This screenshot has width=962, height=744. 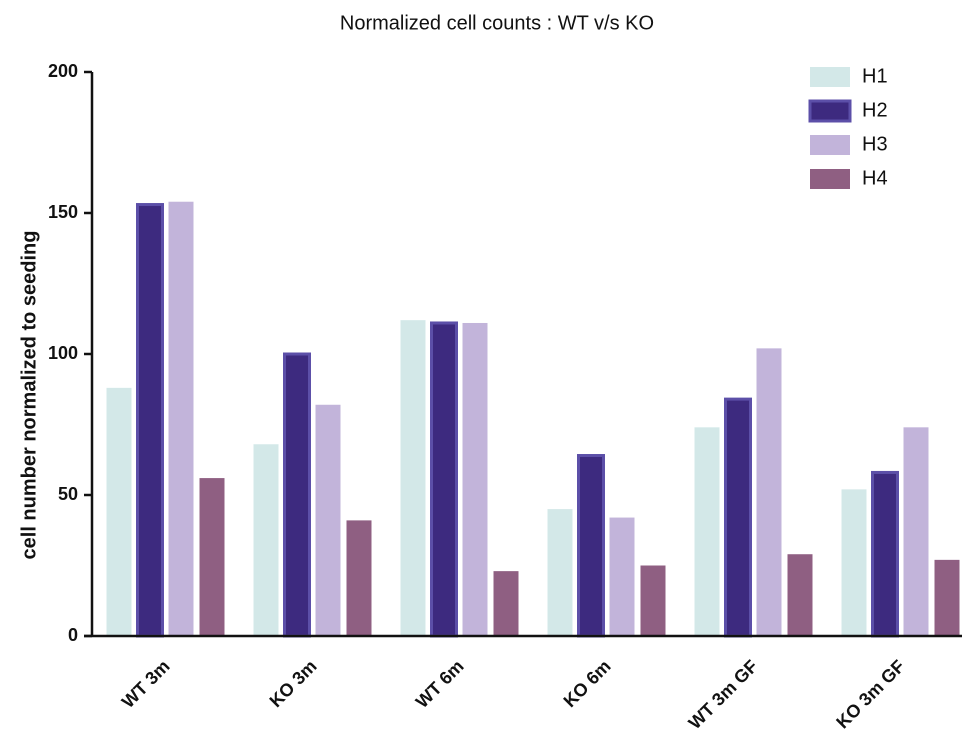 What do you see at coordinates (875, 178) in the screenshot?
I see `legend-label: H4` at bounding box center [875, 178].